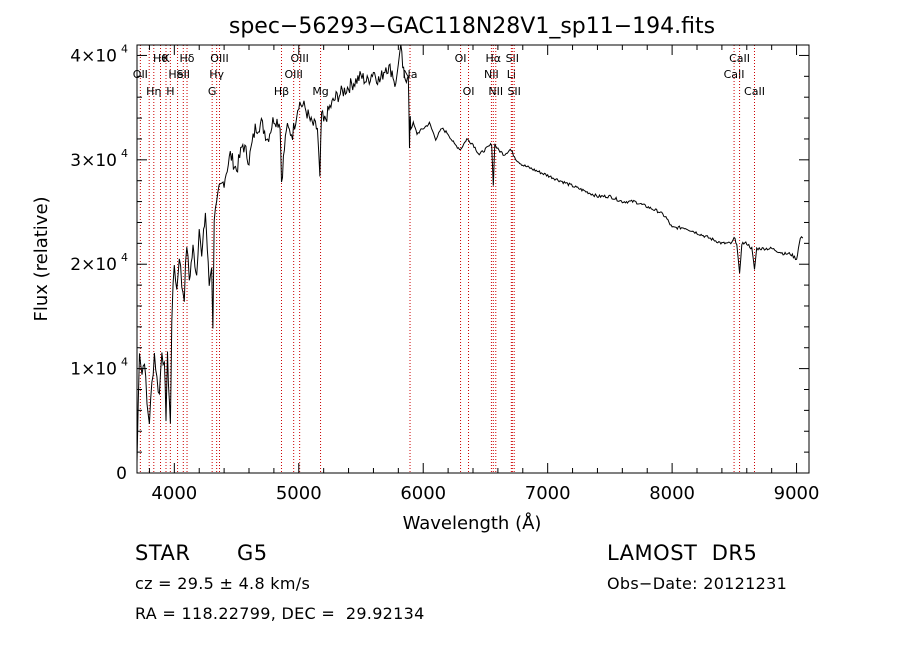  Describe the element at coordinates (93, 161) in the screenshot. I see `y-tick-label-3: 3×10` at that location.